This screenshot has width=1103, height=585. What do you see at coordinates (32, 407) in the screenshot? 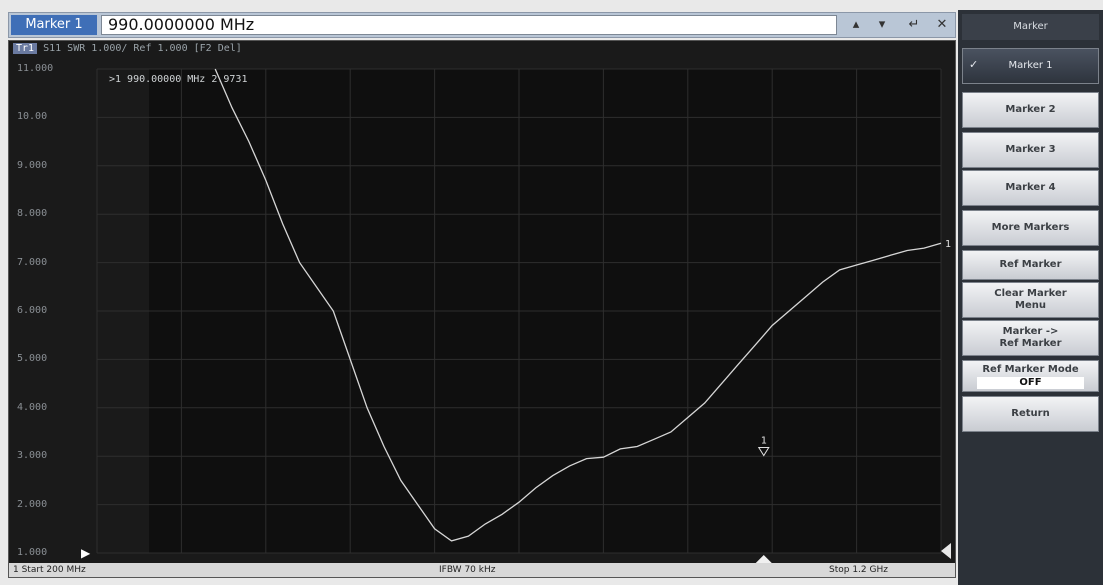
I see `y-tick-label: 4.000` at bounding box center [32, 407].